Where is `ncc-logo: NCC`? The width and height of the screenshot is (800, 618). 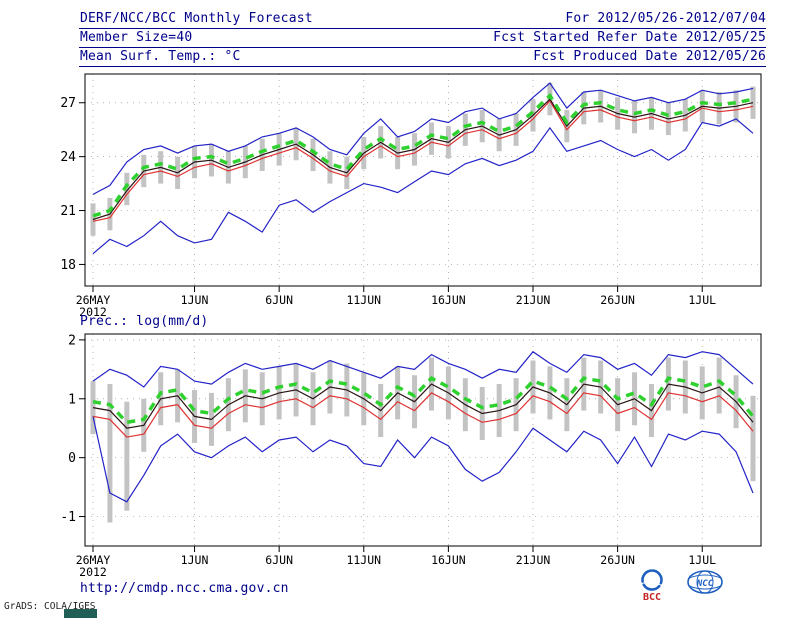
ncc-logo: NCC is located at coordinates (705, 582).